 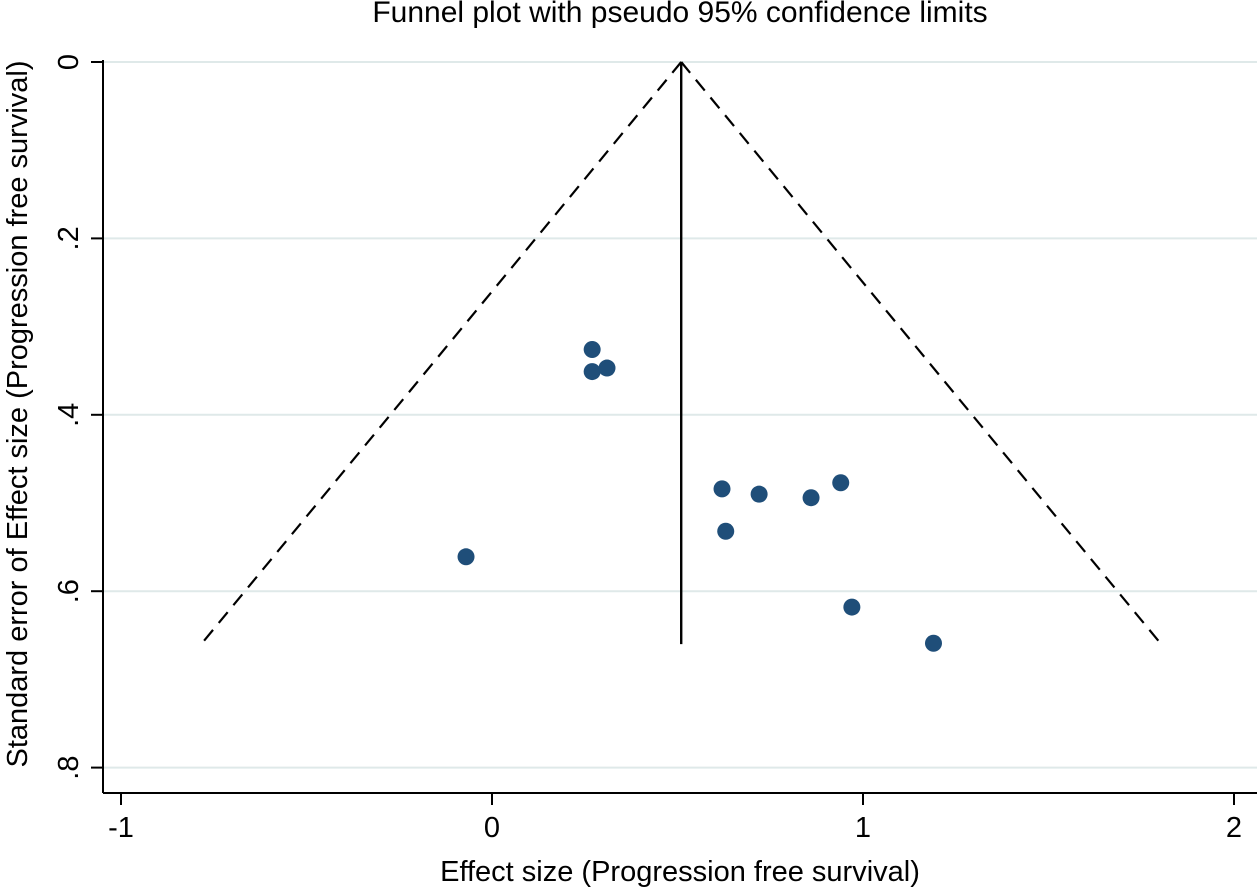 I want to click on data-points, so click(x=699, y=496).